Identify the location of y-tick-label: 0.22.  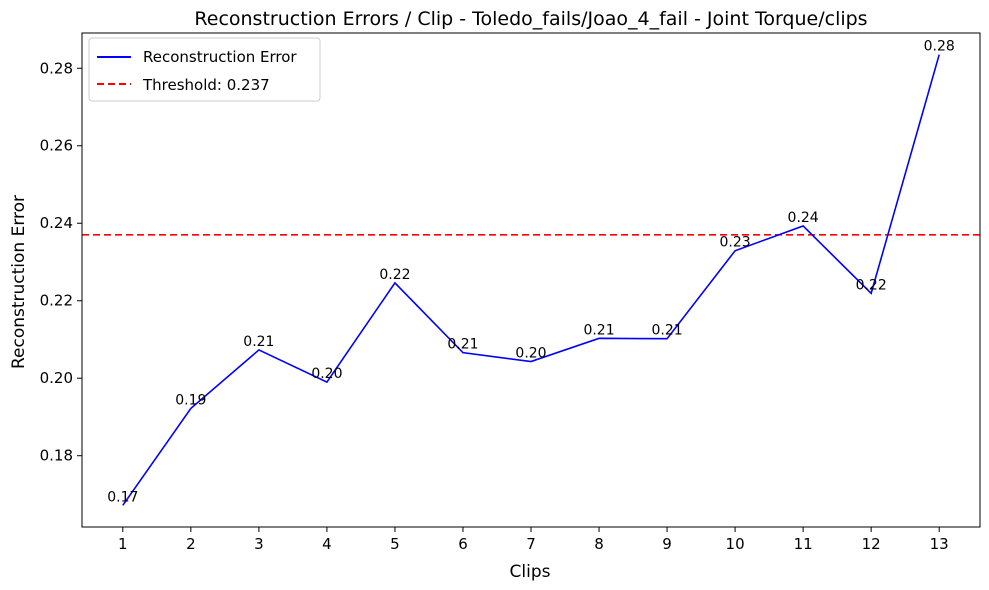
(56, 301).